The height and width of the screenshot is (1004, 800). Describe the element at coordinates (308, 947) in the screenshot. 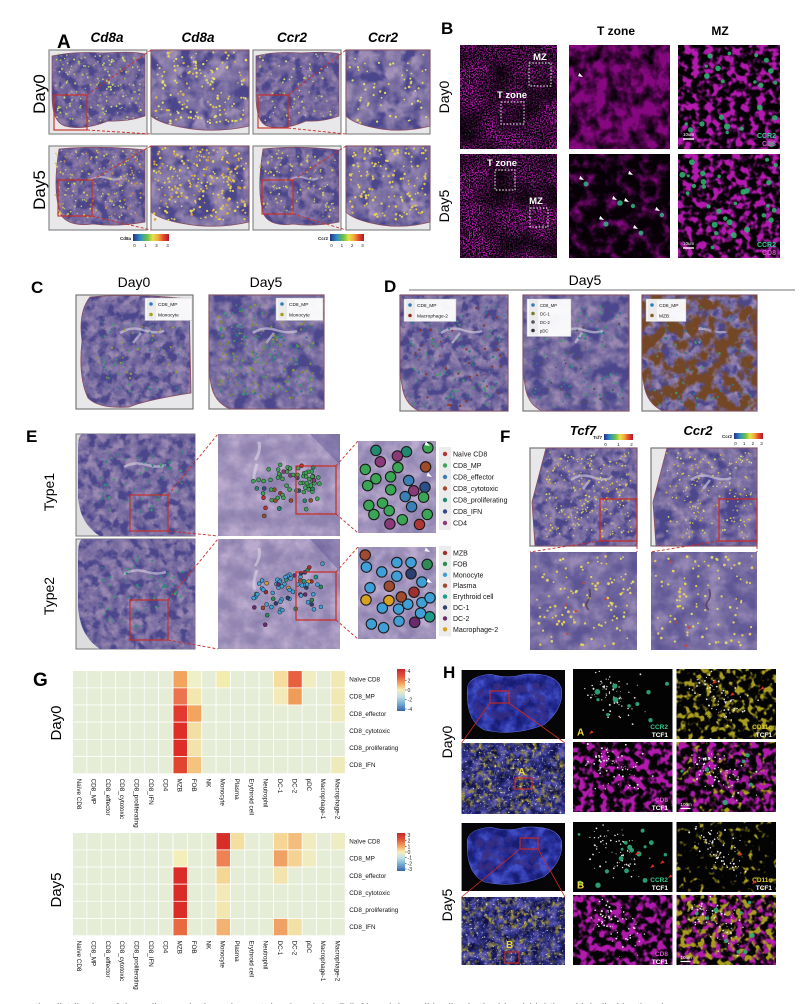

I see `svg-text: pDC` at that location.